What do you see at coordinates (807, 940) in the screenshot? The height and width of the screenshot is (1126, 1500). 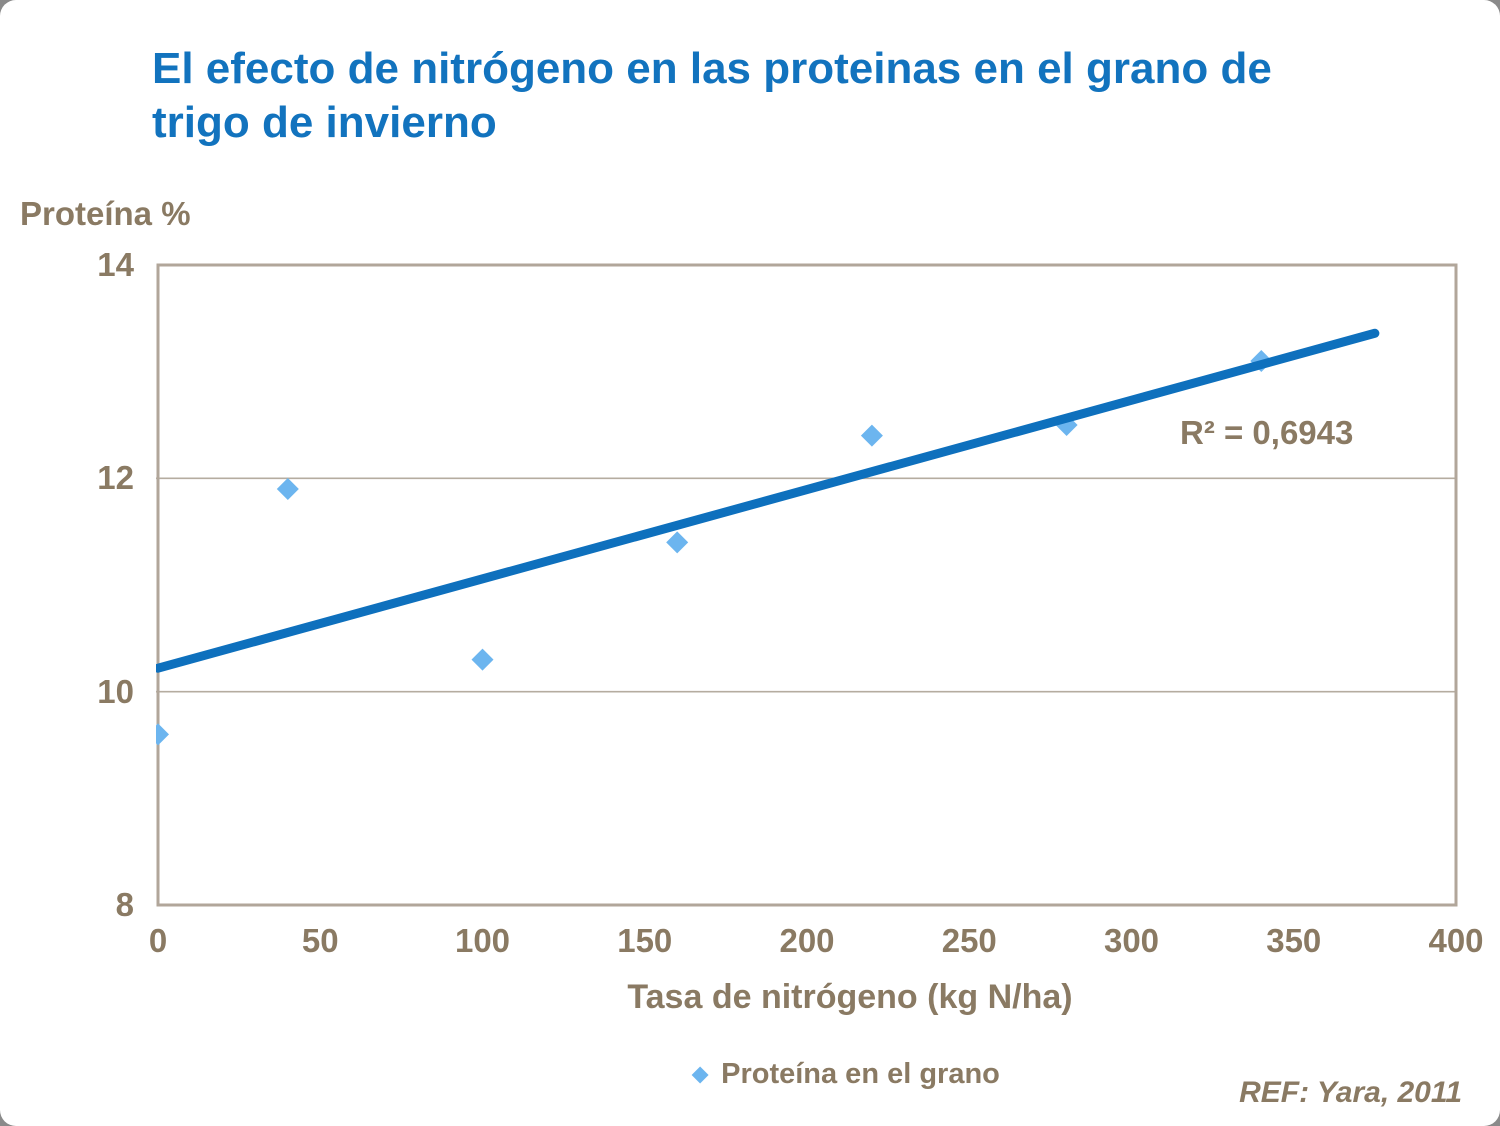 I see `x-tick-label: 200` at bounding box center [807, 940].